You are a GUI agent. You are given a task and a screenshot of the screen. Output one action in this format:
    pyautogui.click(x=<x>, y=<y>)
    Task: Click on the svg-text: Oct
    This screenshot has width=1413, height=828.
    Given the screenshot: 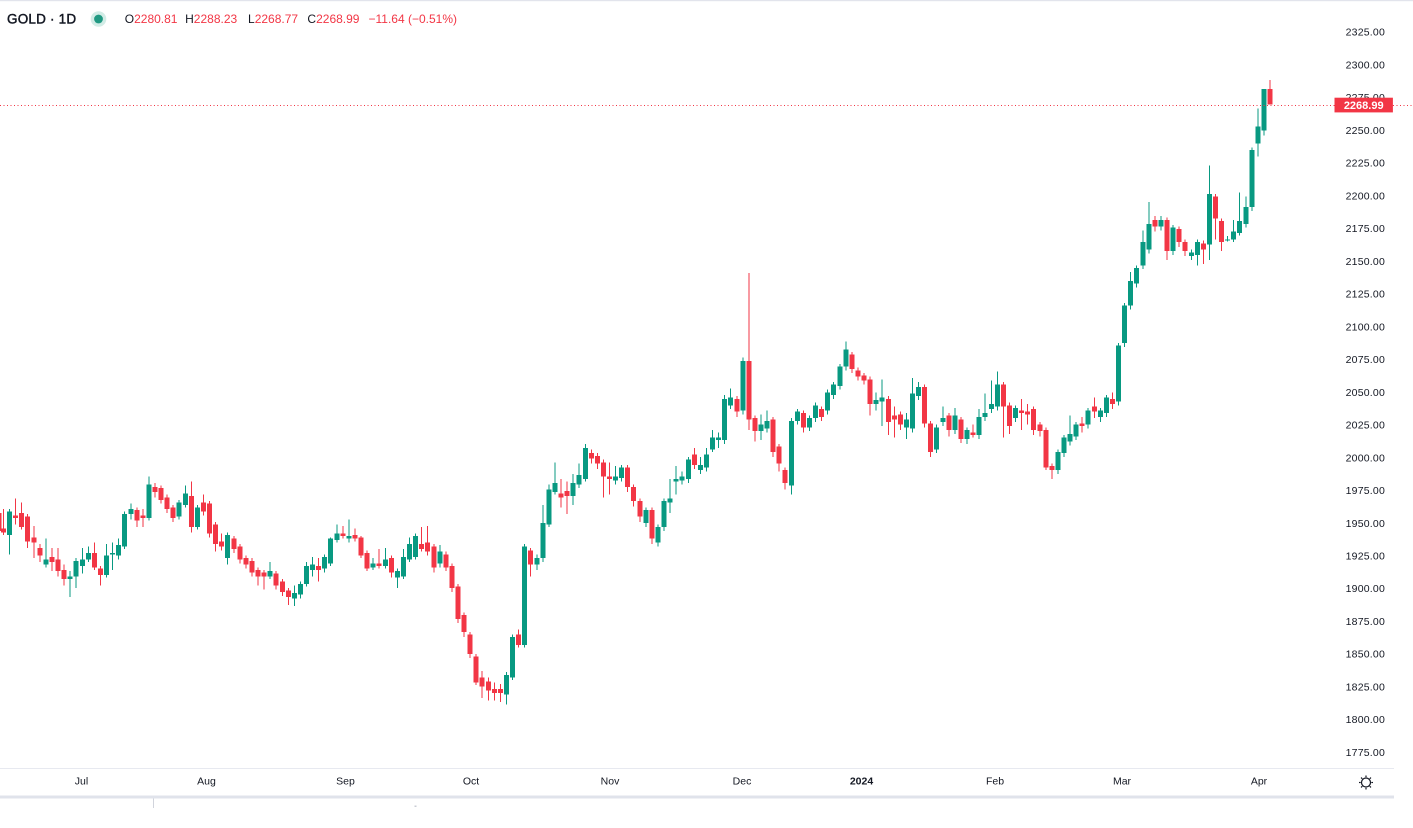 What is the action you would take?
    pyautogui.click(x=471, y=782)
    